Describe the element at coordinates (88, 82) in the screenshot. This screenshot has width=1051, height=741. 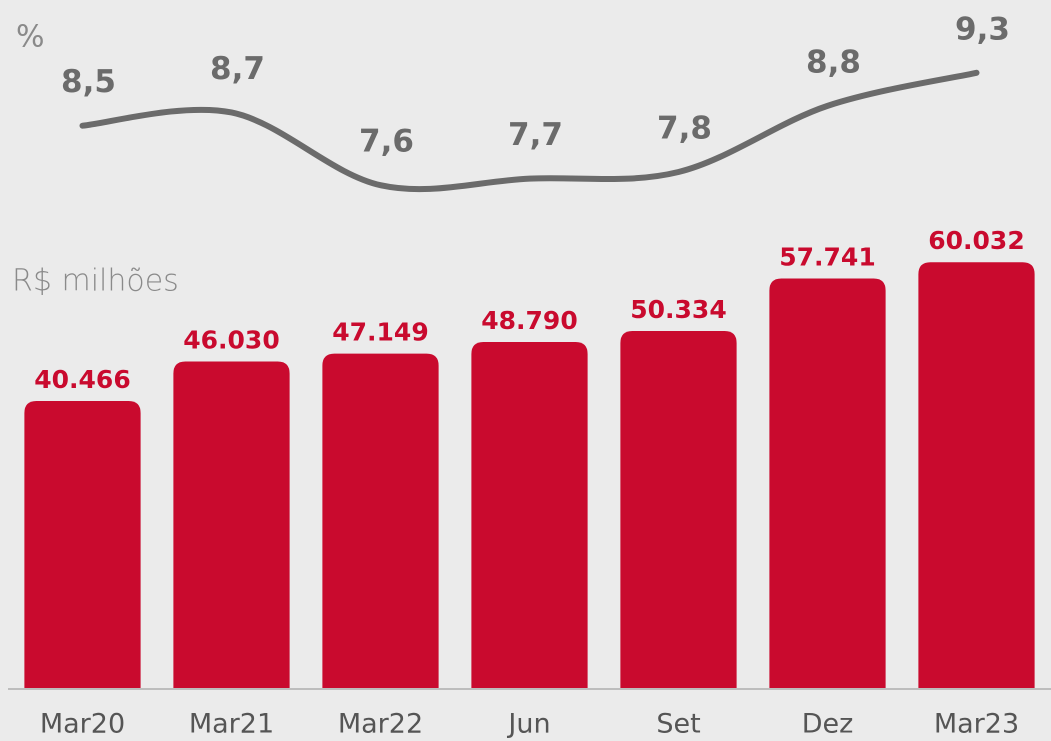
I see `data-label: 8,5` at that location.